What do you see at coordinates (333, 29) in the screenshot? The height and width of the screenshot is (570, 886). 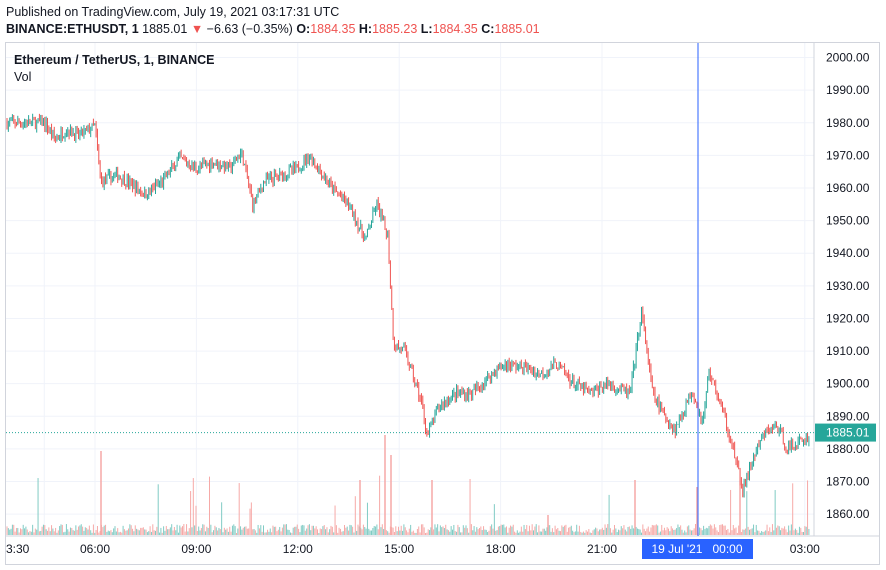 I see `open-value: 1884.35` at bounding box center [333, 29].